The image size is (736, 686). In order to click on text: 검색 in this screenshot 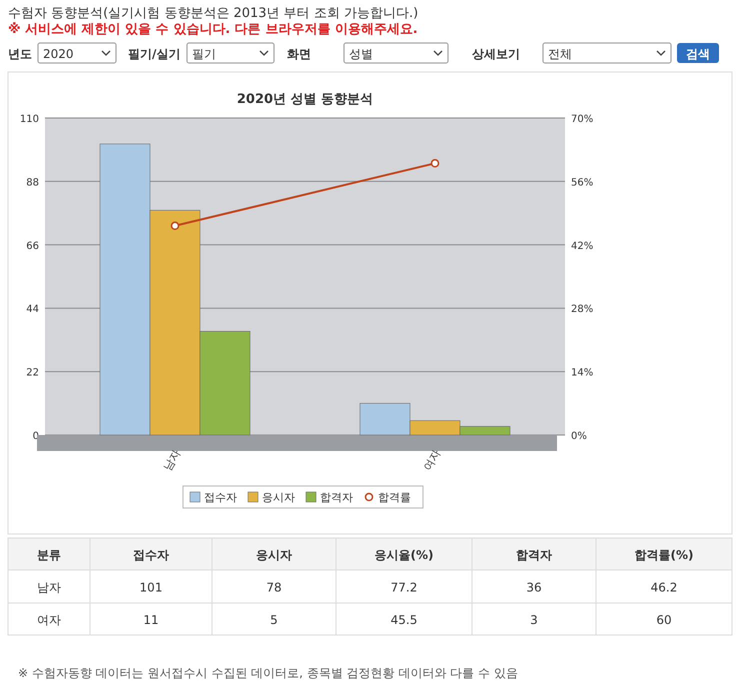, I will do `click(698, 54)`.